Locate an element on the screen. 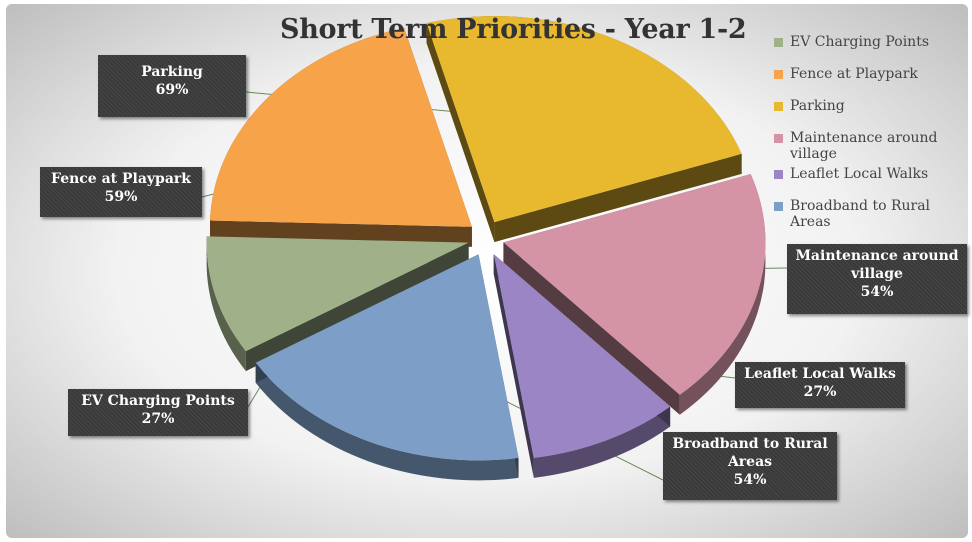 The width and height of the screenshot is (972, 542). legend-item-ev: EV Charging Points is located at coordinates (869, 42).